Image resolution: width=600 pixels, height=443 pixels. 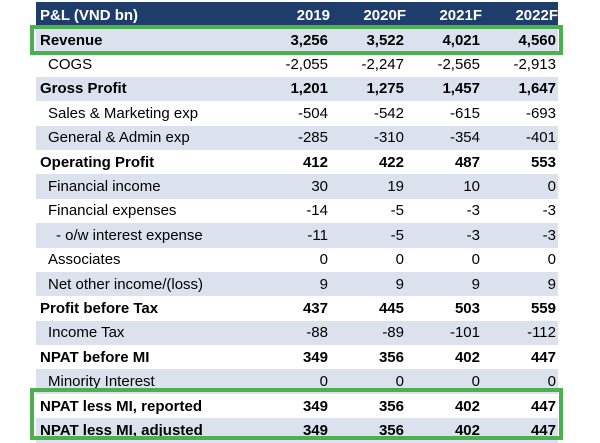 I want to click on table-header: P&L (VND bn) 2019 2020F 2021F 2022F, so click(x=297, y=15).